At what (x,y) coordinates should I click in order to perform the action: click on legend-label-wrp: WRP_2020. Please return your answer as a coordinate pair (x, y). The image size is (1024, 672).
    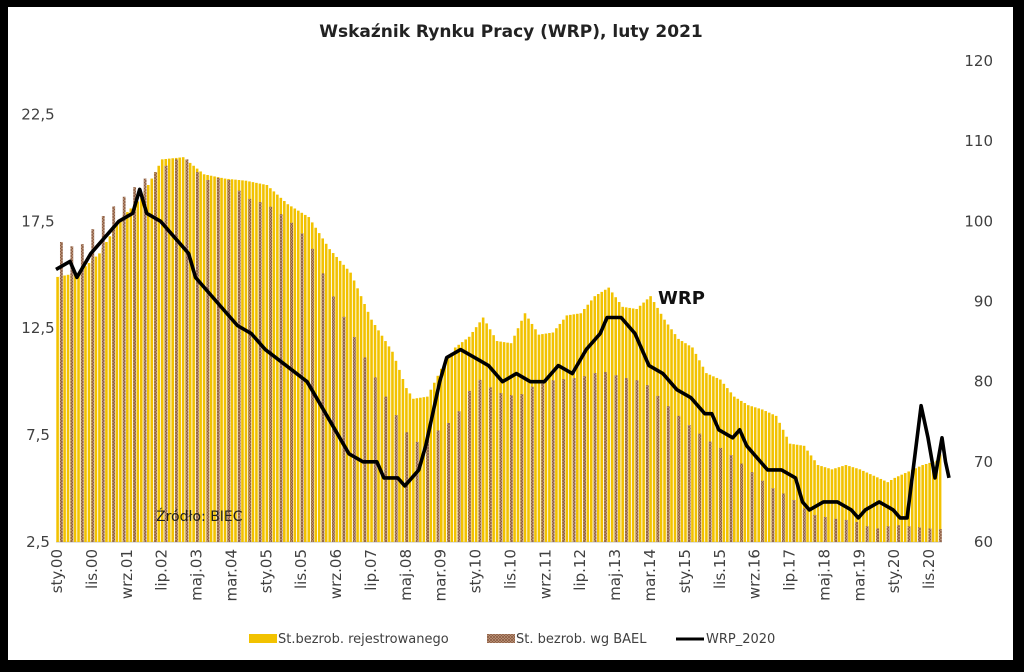
    Looking at the image, I should click on (740, 639).